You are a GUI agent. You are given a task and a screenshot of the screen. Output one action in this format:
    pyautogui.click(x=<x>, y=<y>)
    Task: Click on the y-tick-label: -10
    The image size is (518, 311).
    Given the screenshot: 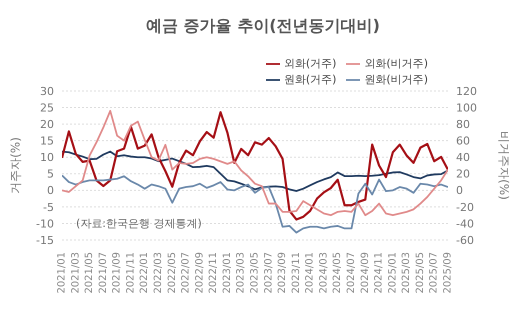 What is the action you would take?
    pyautogui.click(x=45, y=223)
    